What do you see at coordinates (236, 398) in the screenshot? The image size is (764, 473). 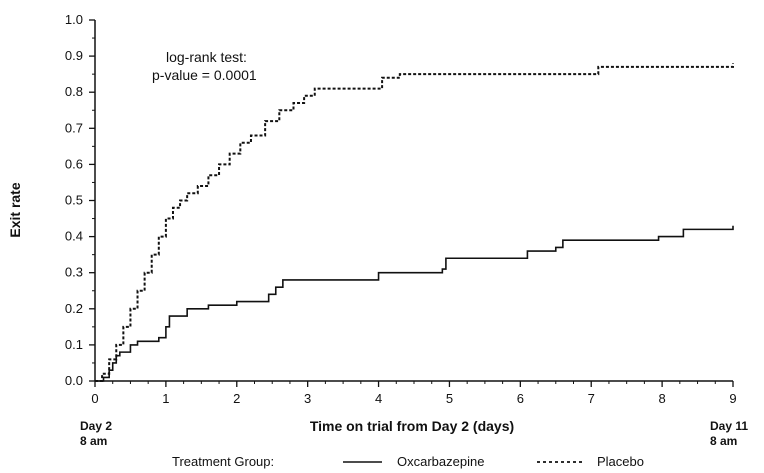 I see `x-tick-label: 2` at bounding box center [236, 398].